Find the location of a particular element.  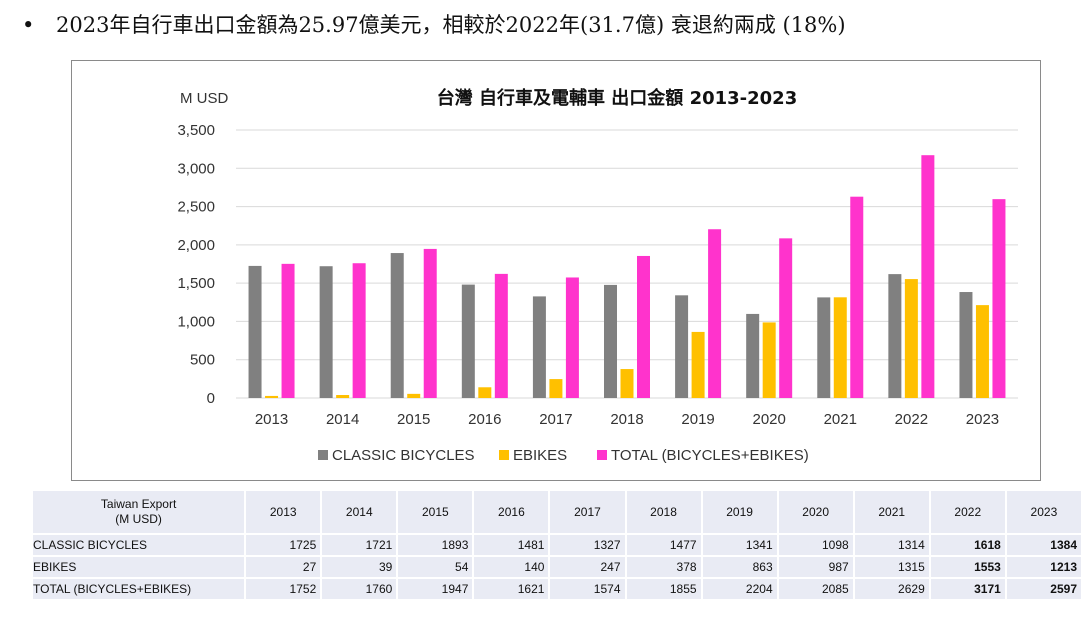

bar-classic-bicycles-2018 is located at coordinates (610, 341).